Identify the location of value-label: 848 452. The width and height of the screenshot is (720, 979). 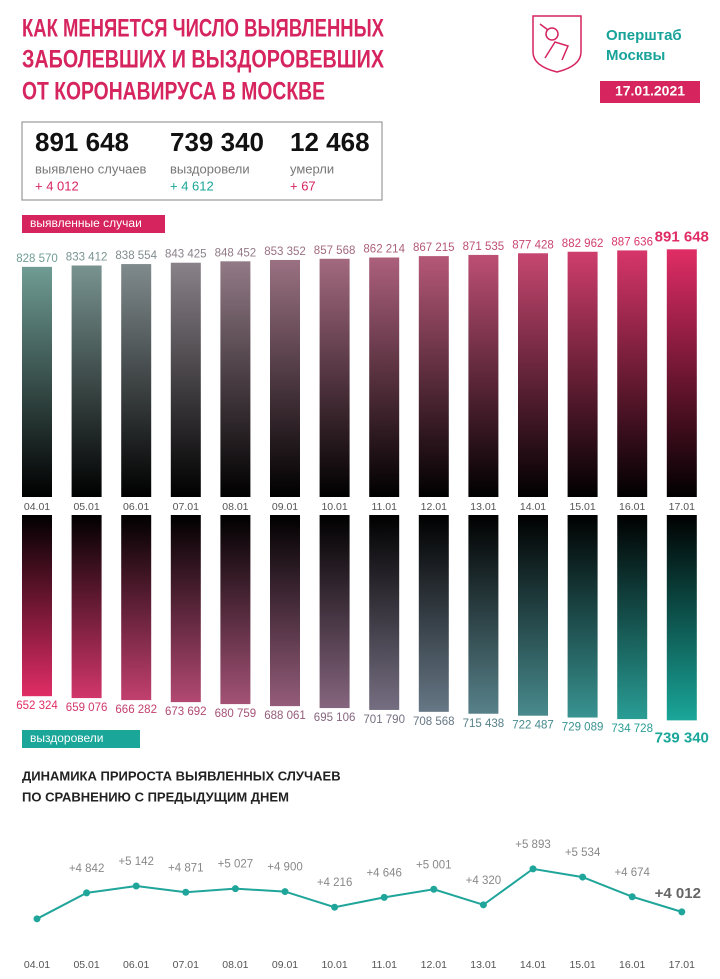
(236, 253).